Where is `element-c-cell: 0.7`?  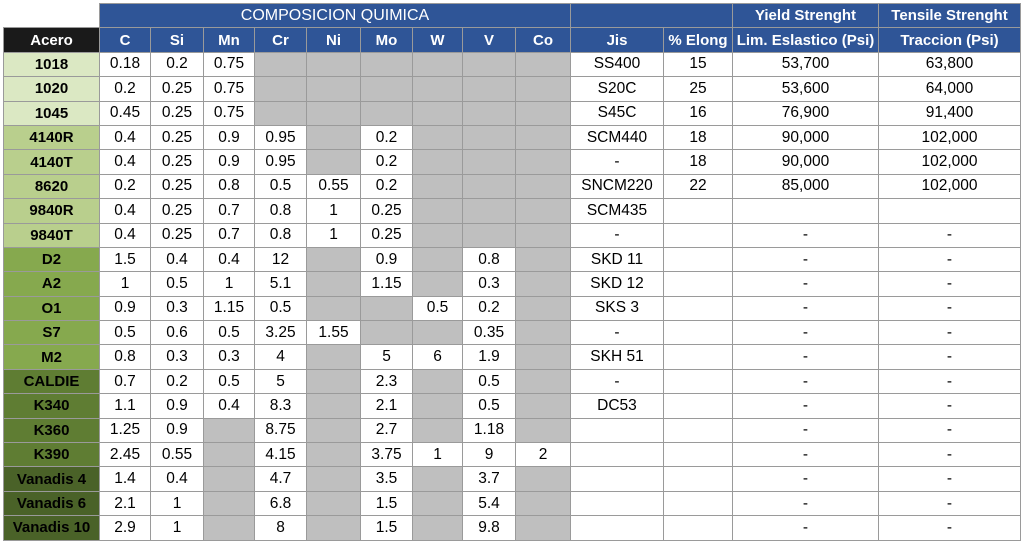 element-c-cell: 0.7 is located at coordinates (125, 381).